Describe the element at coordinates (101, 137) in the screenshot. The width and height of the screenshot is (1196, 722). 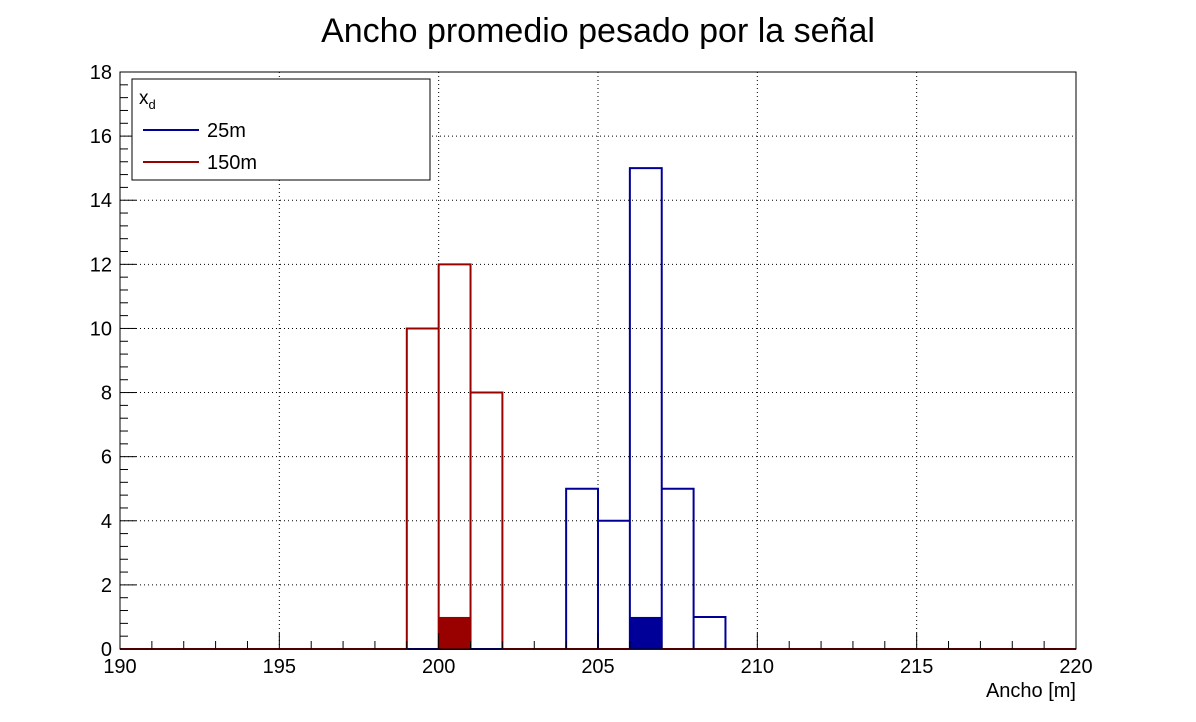
I see `y-tick-label: 16` at that location.